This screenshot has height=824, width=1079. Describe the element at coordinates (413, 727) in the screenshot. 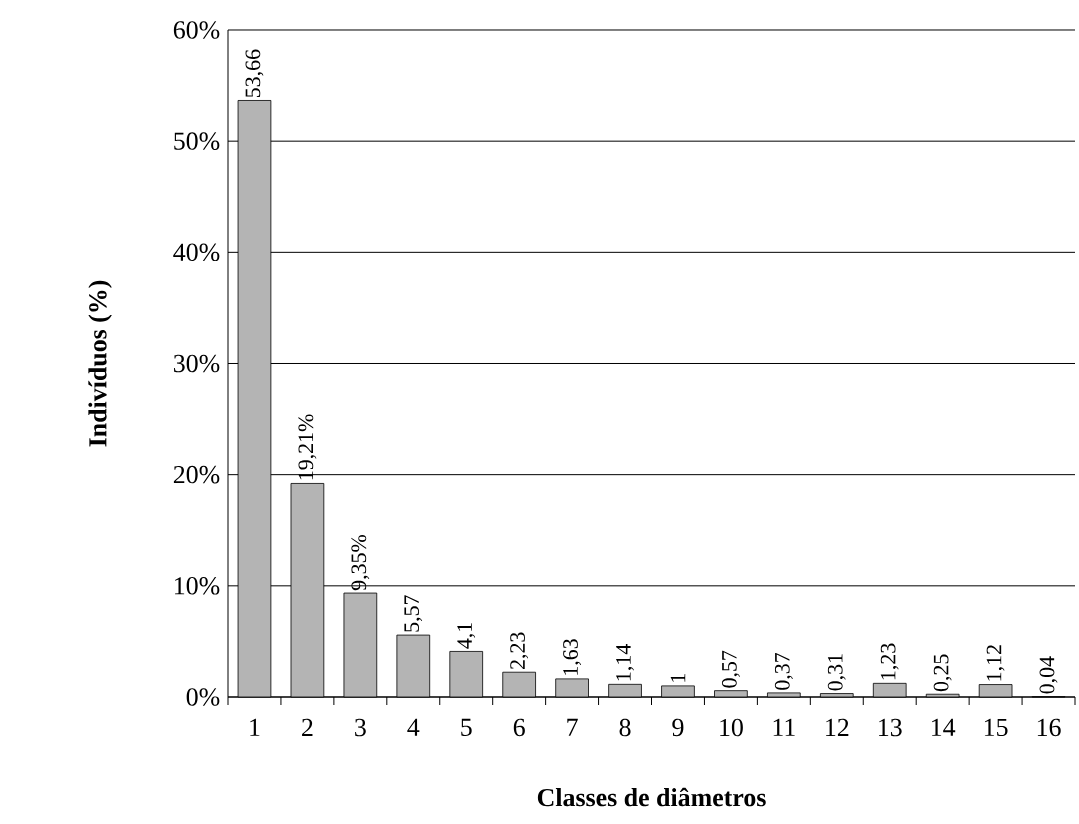

I see `x-tick-label: 4` at that location.